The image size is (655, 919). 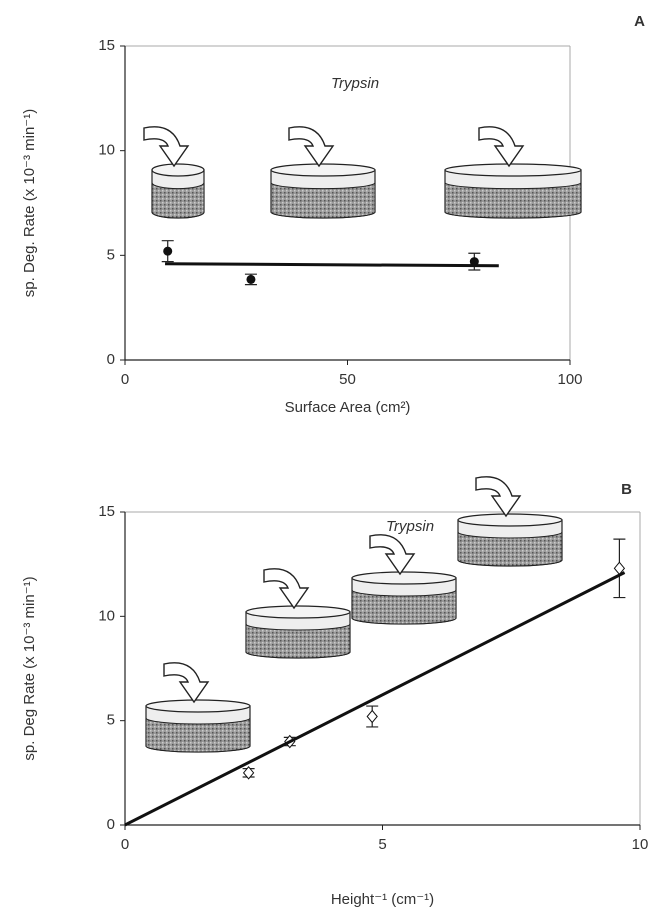 I want to click on x-axis-label: Surface Area (cm²), so click(x=348, y=407).